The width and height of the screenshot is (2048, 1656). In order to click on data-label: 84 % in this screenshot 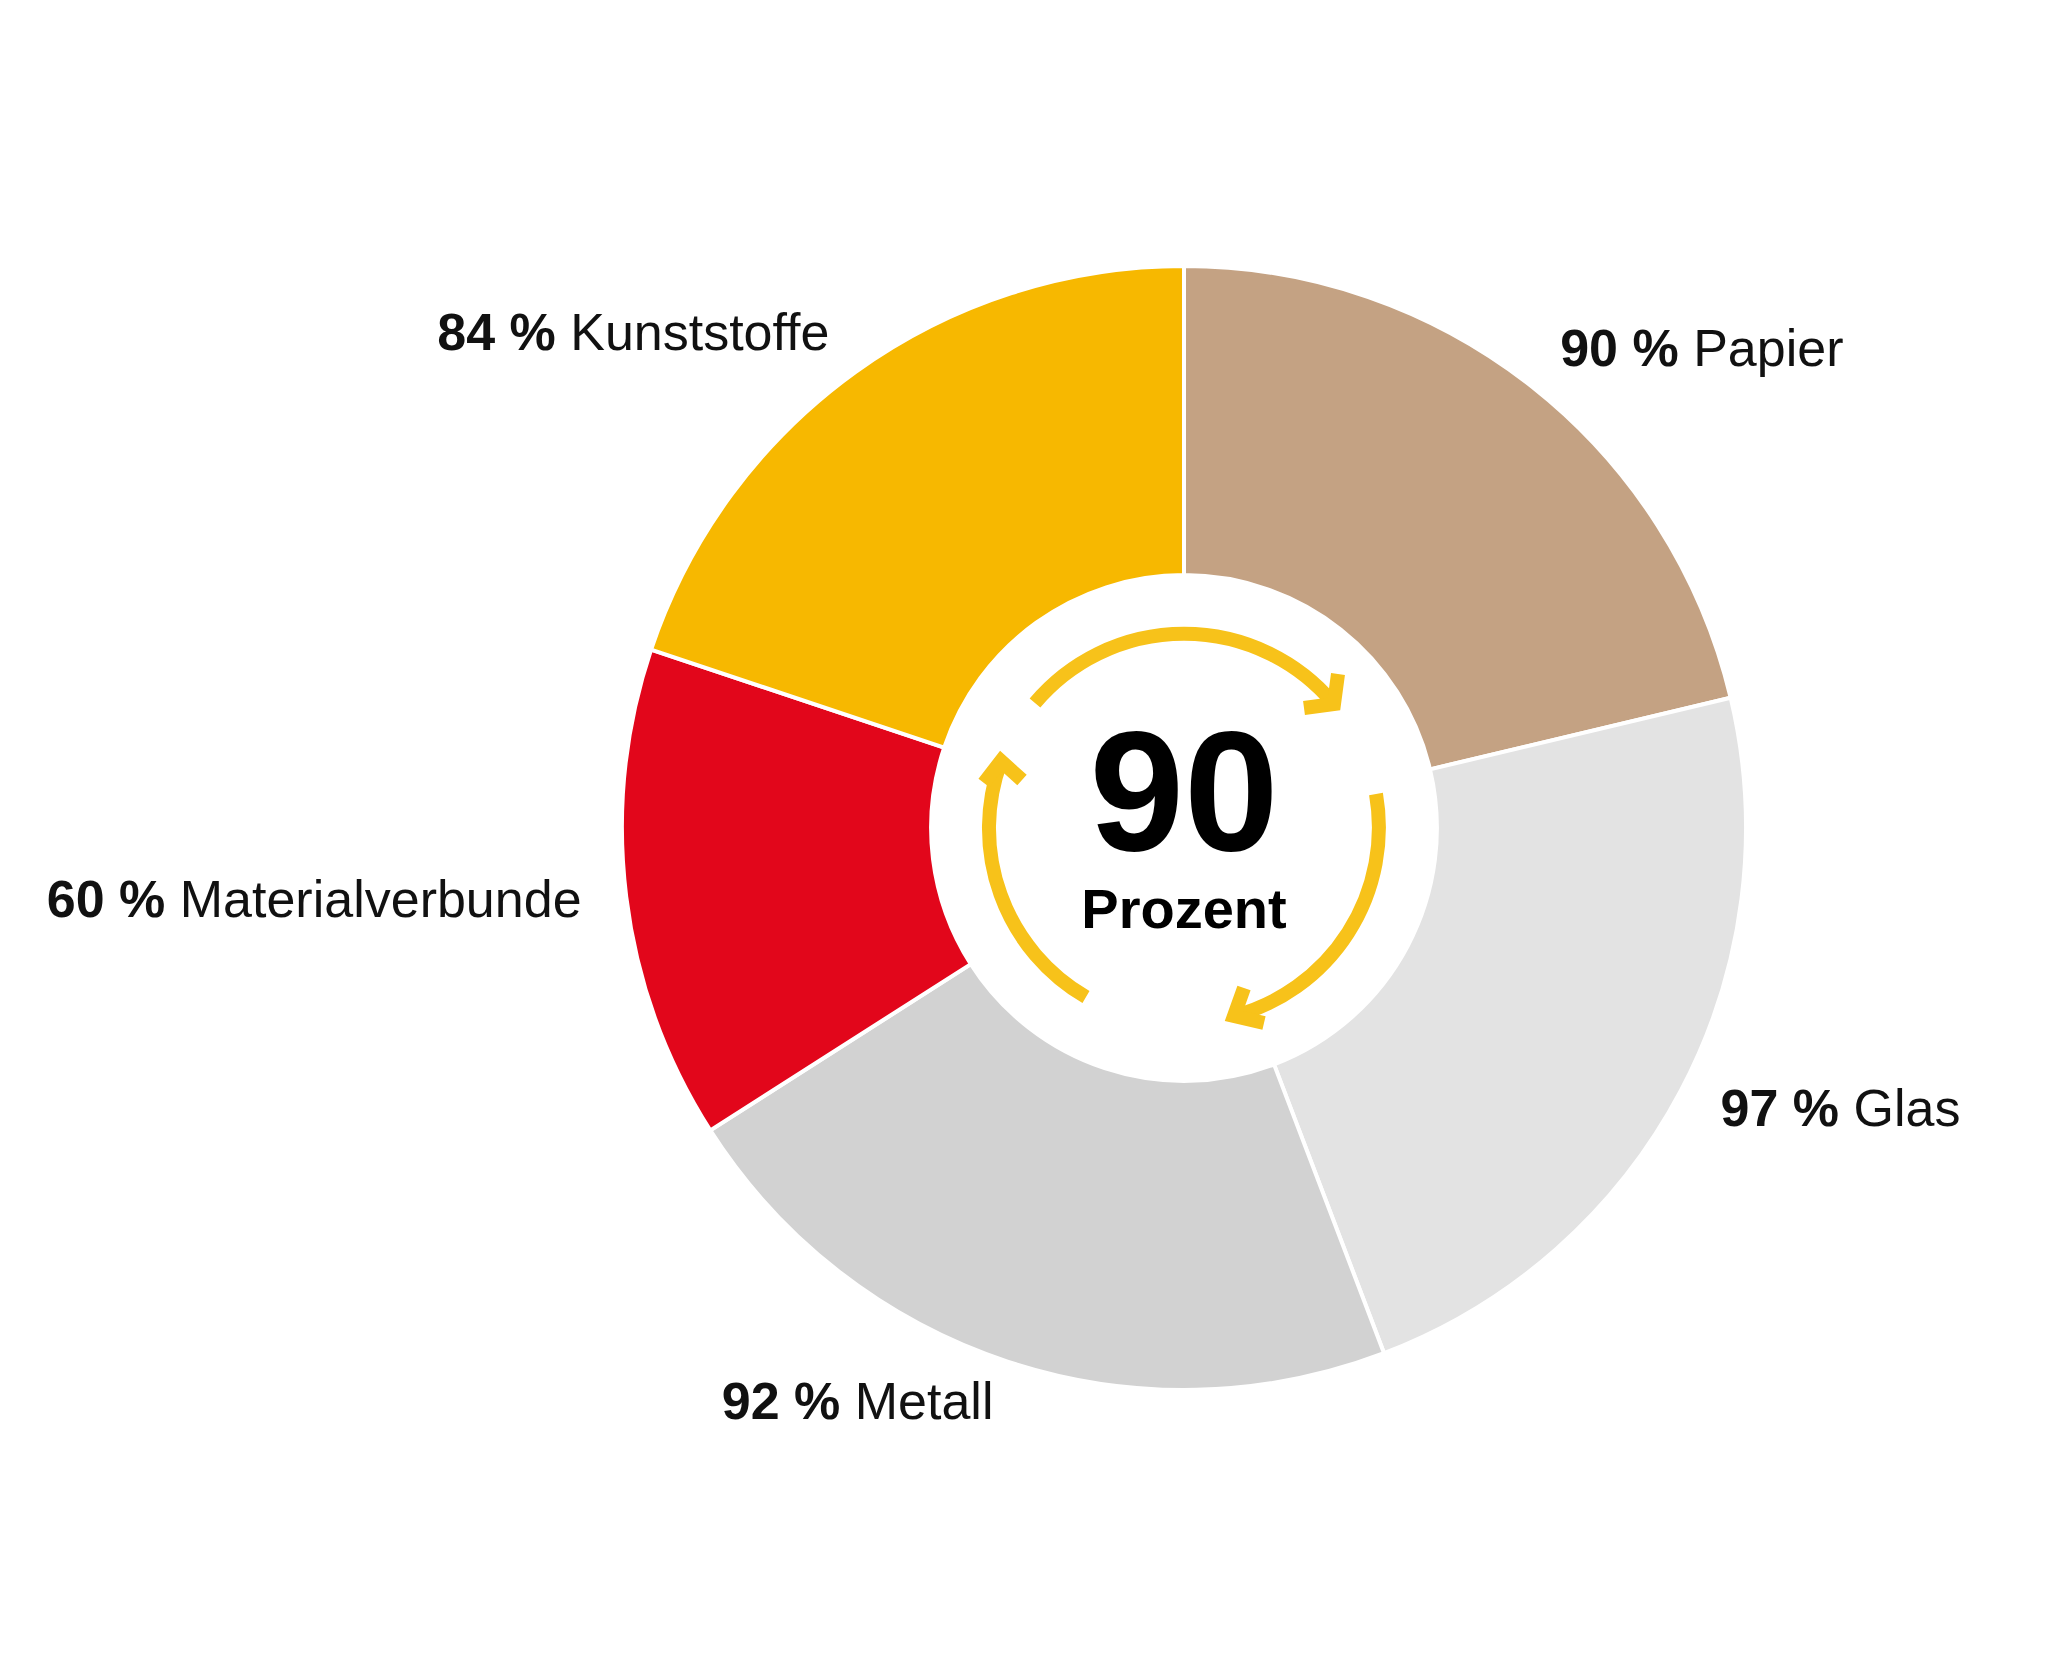, I will do `click(496, 331)`.